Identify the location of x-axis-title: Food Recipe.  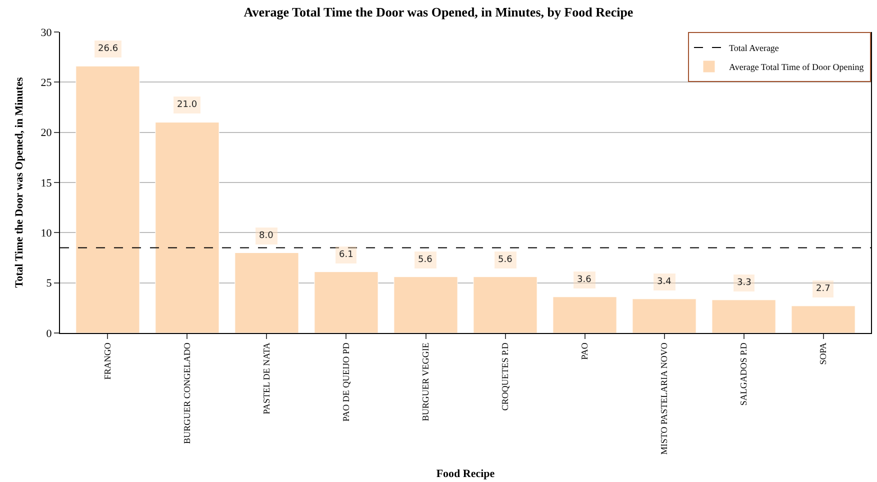
(465, 474).